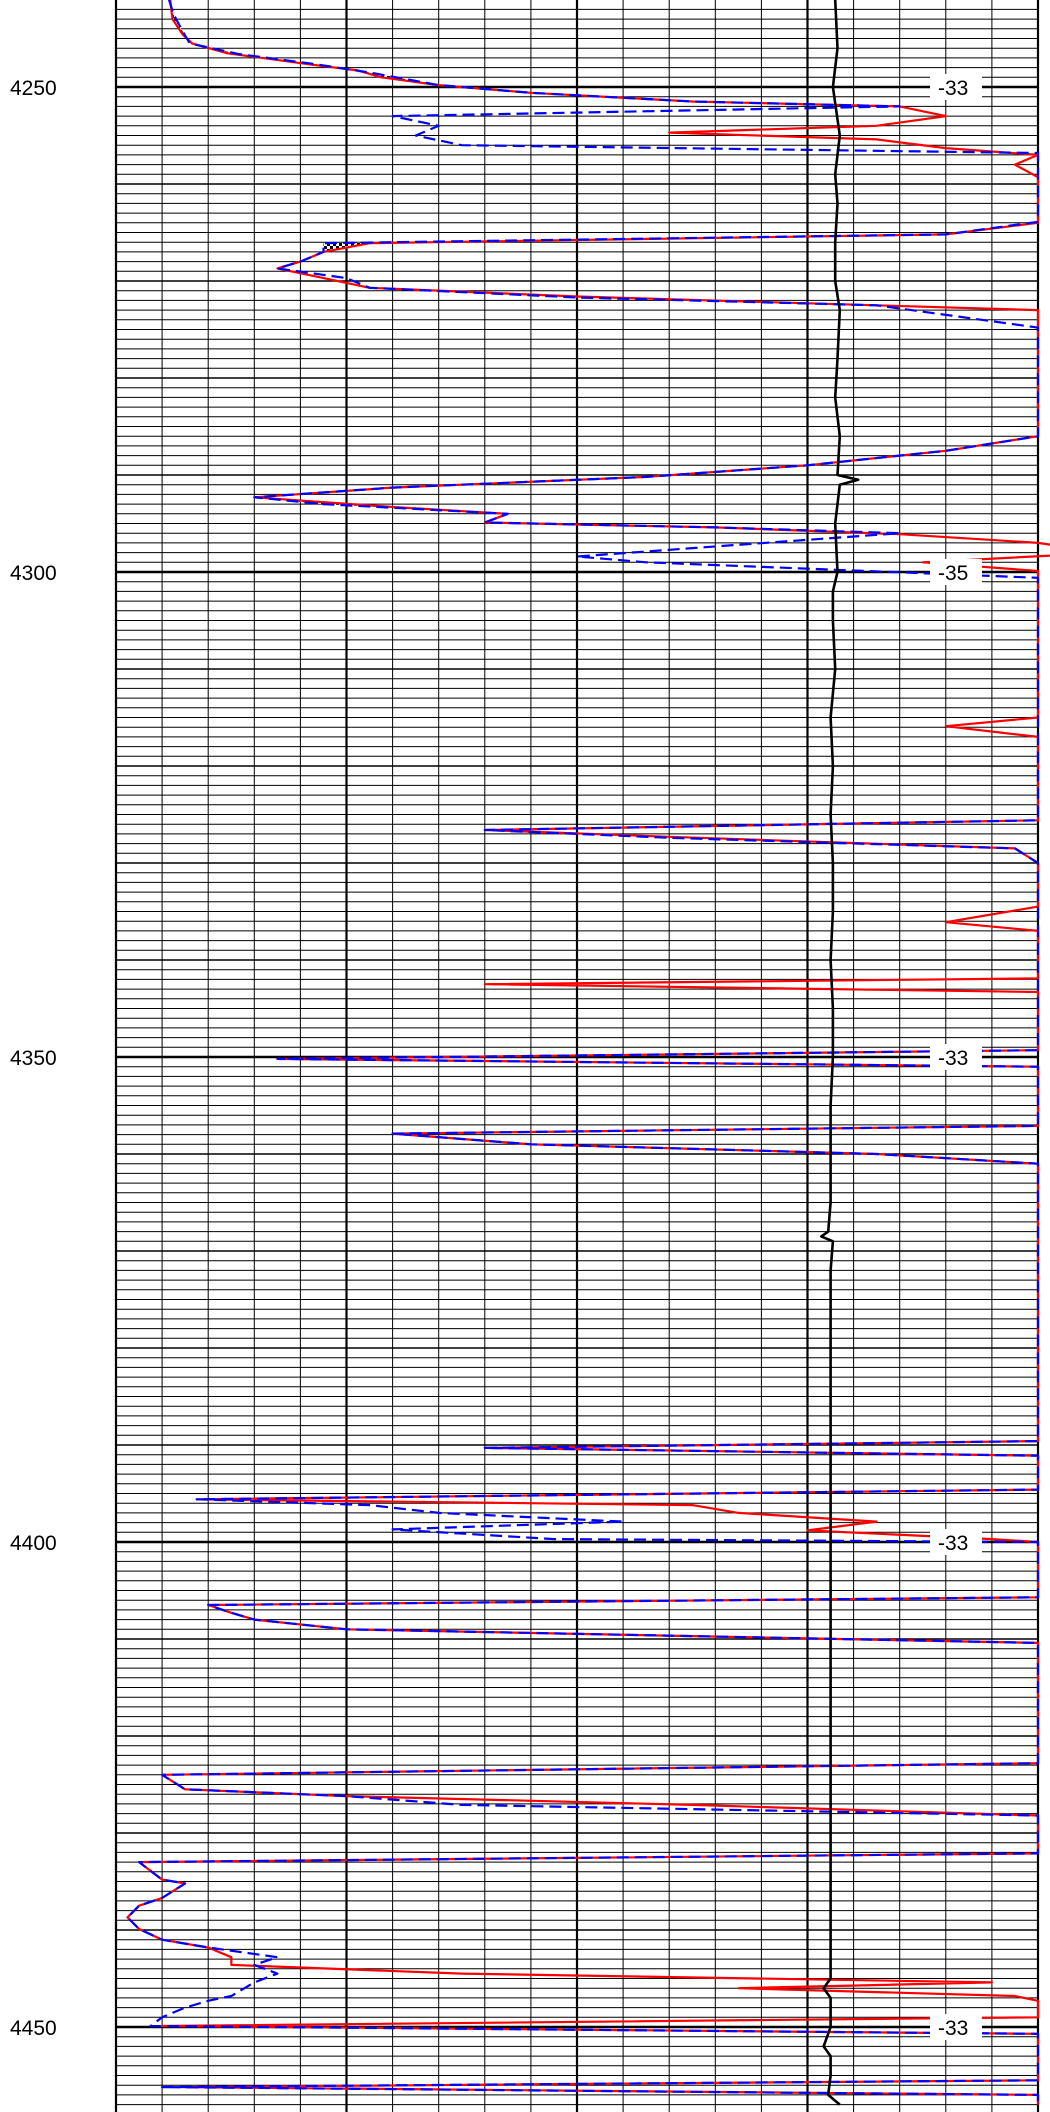 Image resolution: width=1050 pixels, height=2112 pixels. What do you see at coordinates (534, 53) in the screenshot?
I see `shale-fill-band` at bounding box center [534, 53].